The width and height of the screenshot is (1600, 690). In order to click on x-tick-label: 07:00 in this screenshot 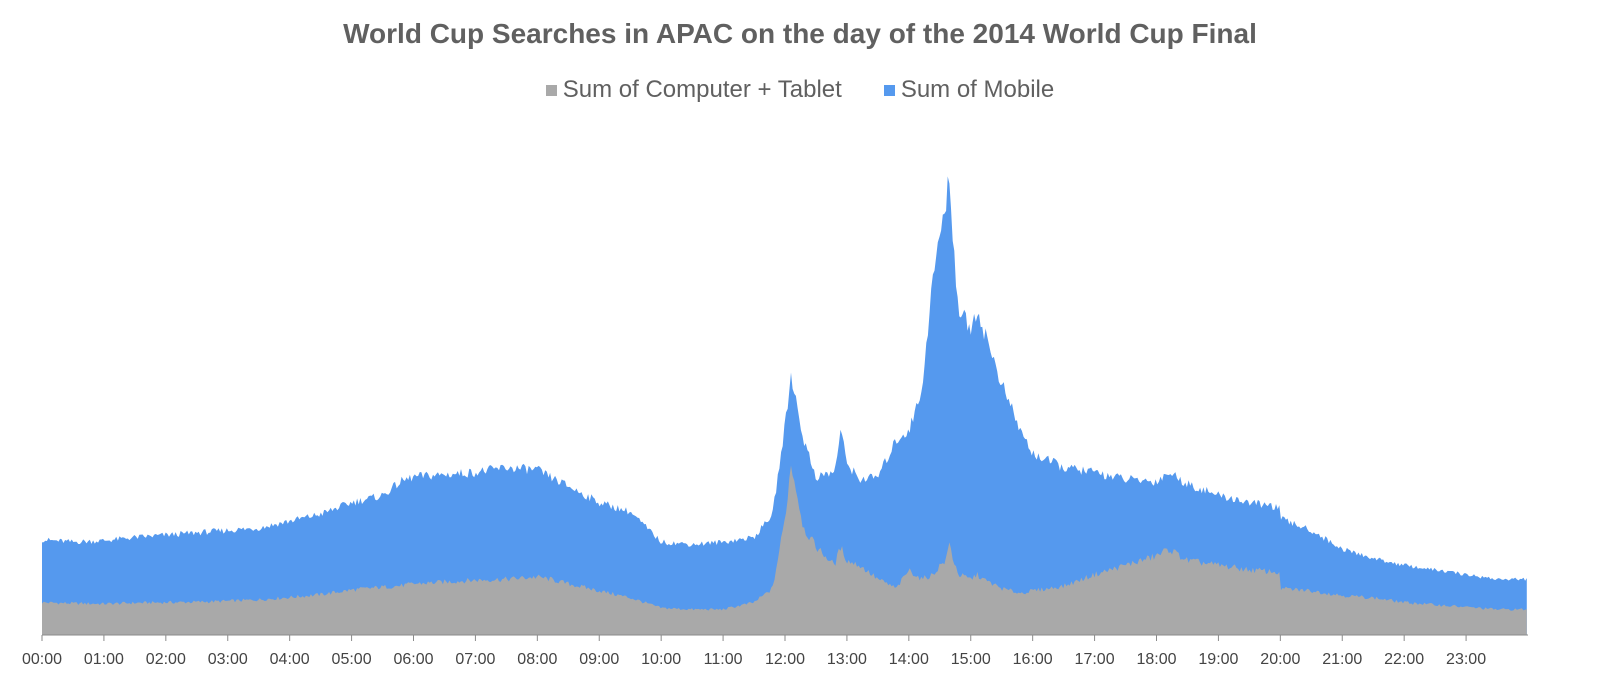, I will do `click(475, 659)`.